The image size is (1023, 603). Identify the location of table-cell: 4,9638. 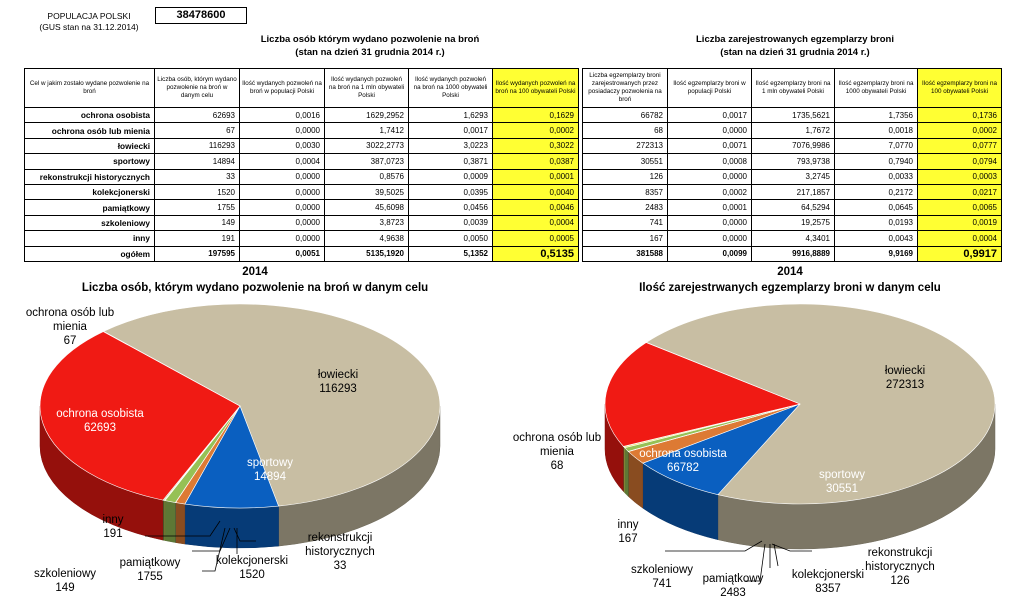
(366, 238).